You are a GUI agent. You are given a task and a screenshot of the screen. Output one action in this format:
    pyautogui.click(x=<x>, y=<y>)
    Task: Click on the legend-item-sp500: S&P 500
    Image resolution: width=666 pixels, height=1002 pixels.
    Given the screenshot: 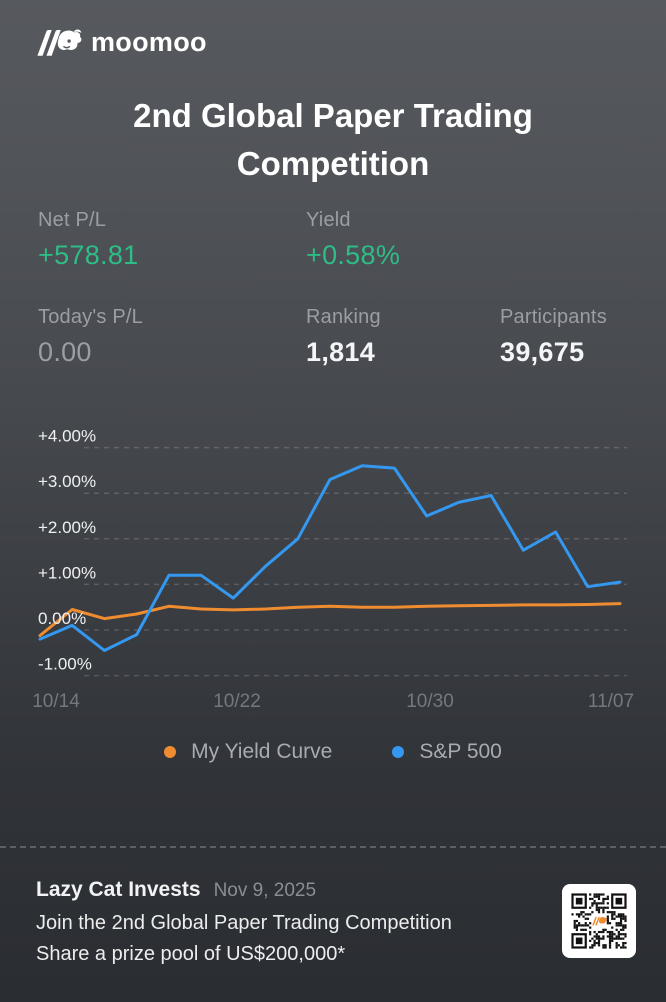 What is the action you would take?
    pyautogui.click(x=447, y=752)
    